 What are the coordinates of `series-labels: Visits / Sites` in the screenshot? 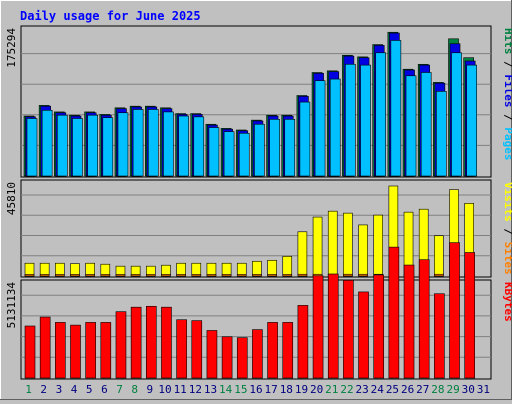 It's located at (507, 228).